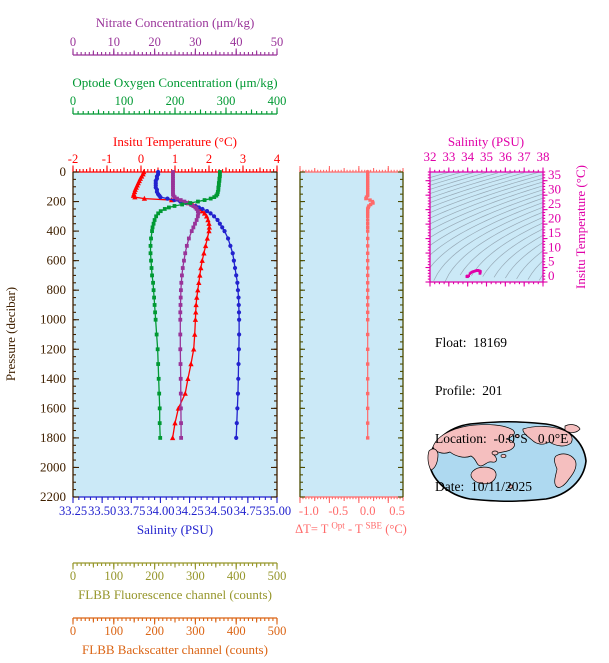 This screenshot has height=663, width=609. I want to click on series-temperature, so click(171, 305).